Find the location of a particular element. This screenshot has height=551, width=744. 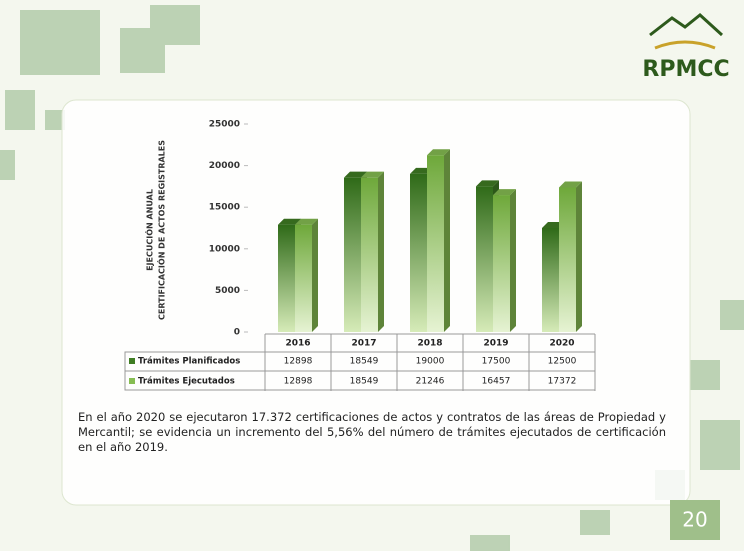

table-value: 16457 is located at coordinates (496, 382).